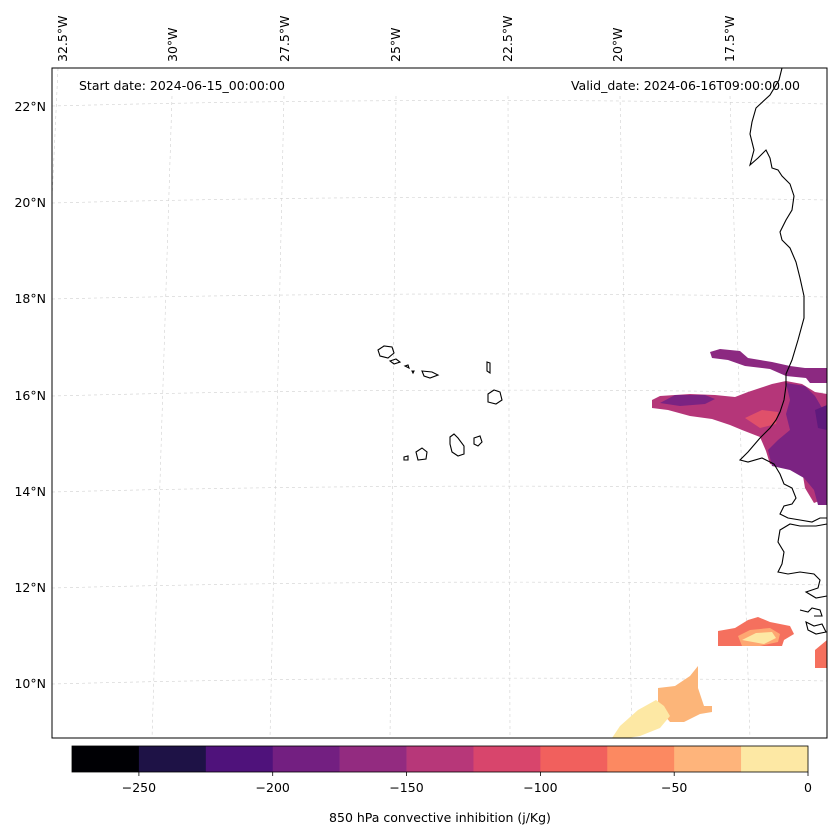 The width and height of the screenshot is (837, 836). Describe the element at coordinates (816, 627) in the screenshot. I see `coast-island` at that location.